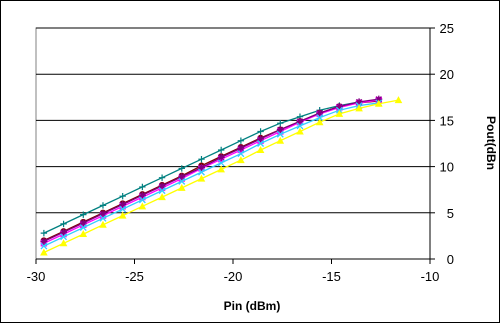 The image size is (500, 323). Describe the element at coordinates (447, 28) in the screenshot. I see `y-tick-label: 25` at that location.